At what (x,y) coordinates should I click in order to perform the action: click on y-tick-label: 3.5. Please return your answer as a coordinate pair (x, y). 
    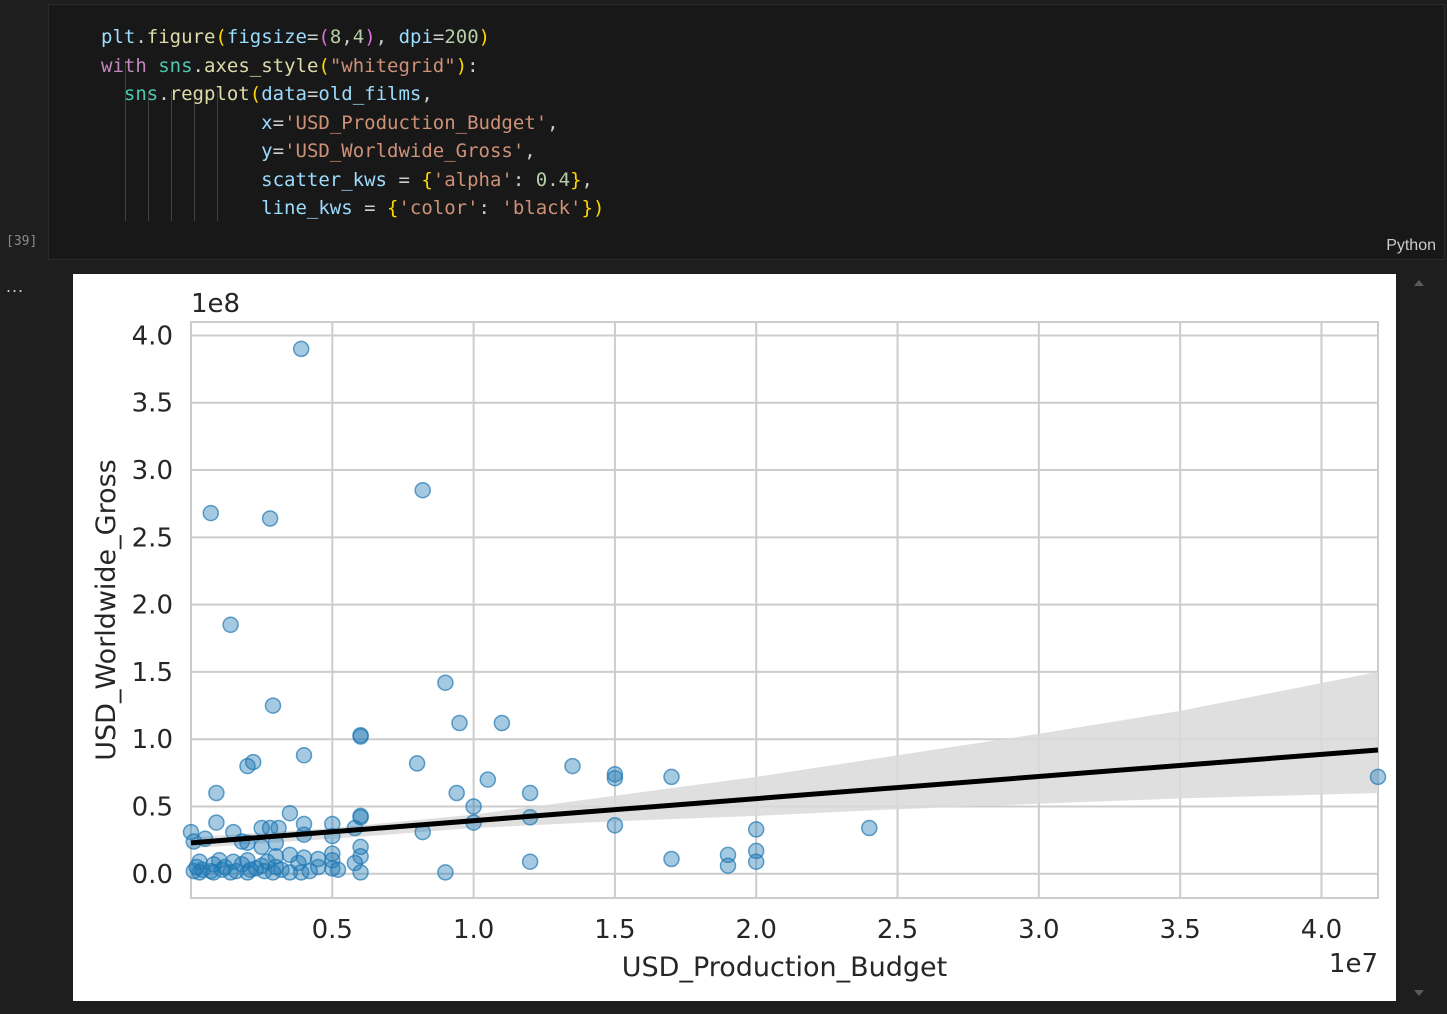
    Looking at the image, I should click on (152, 404).